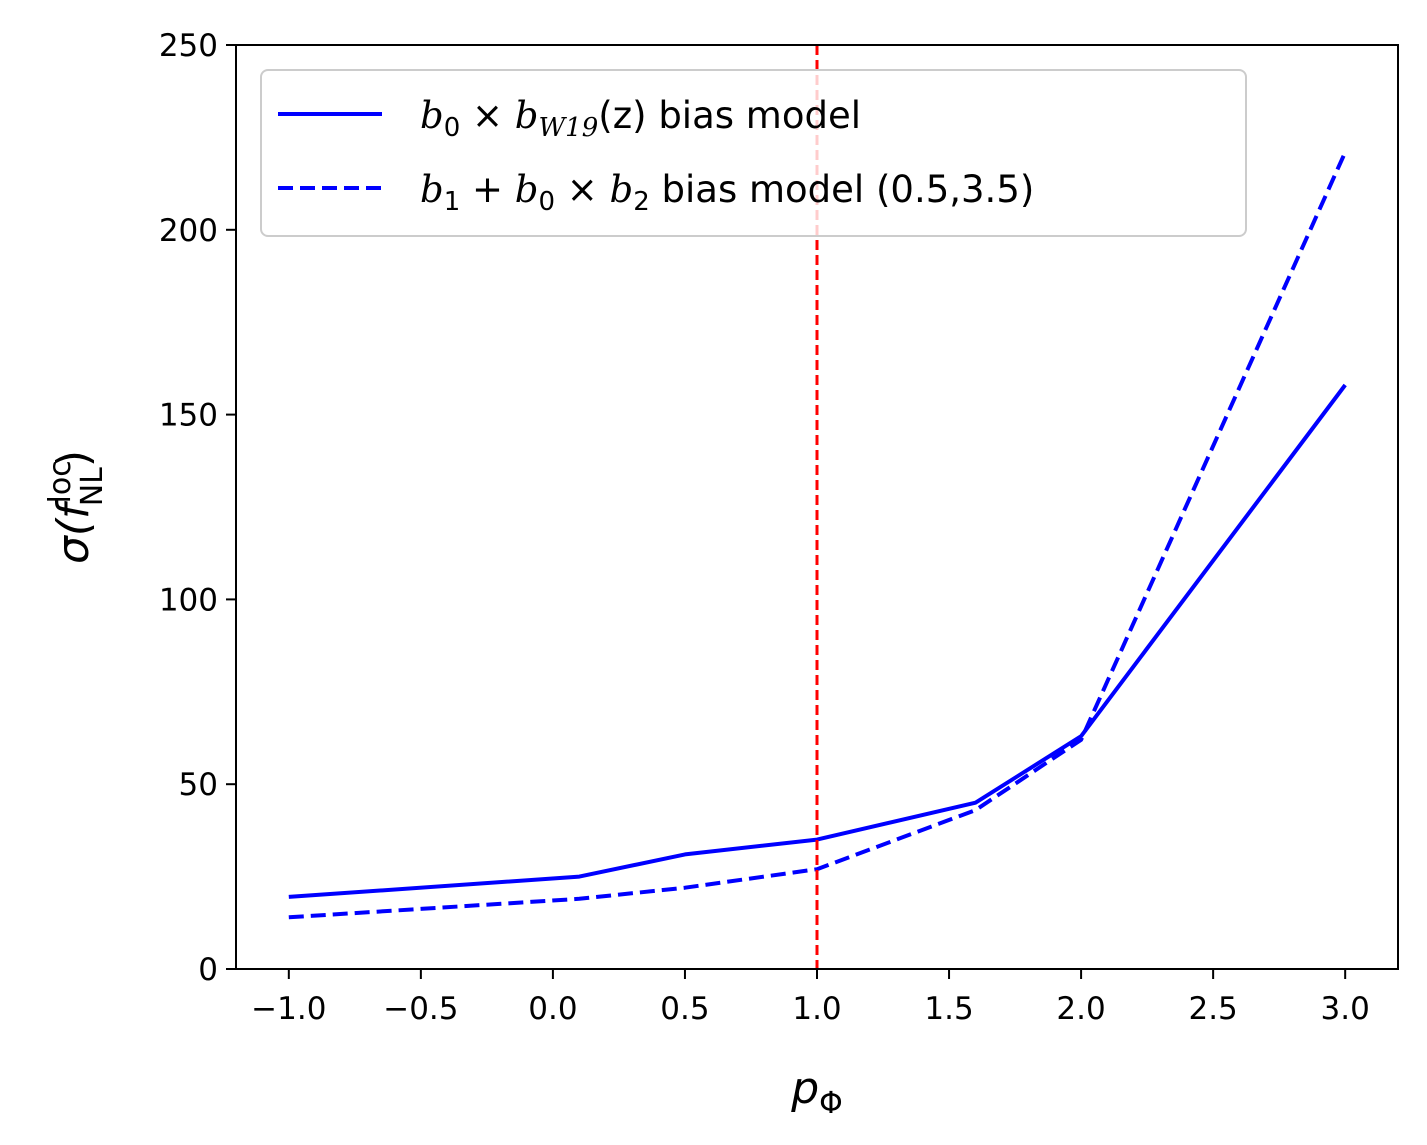 This screenshot has width=1427, height=1145. What do you see at coordinates (188, 46) in the screenshot?
I see `y-tick-label: 250` at bounding box center [188, 46].